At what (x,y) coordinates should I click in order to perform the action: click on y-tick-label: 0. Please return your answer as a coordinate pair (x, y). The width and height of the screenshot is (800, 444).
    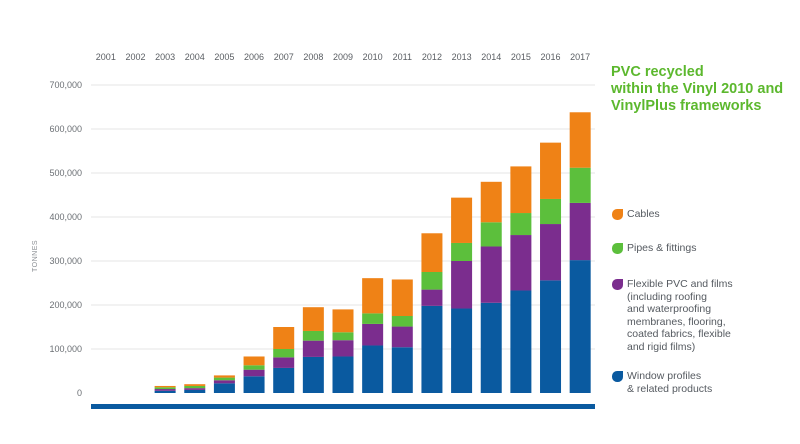
    Looking at the image, I should click on (79, 393).